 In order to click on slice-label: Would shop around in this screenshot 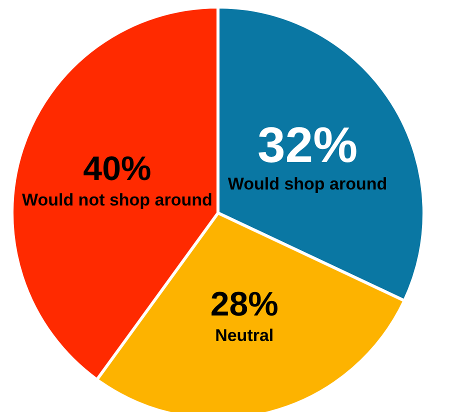, I will do `click(308, 184)`.